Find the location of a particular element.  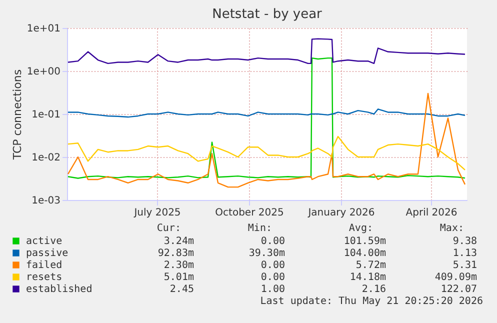

text: 3.24m is located at coordinates (179, 241).